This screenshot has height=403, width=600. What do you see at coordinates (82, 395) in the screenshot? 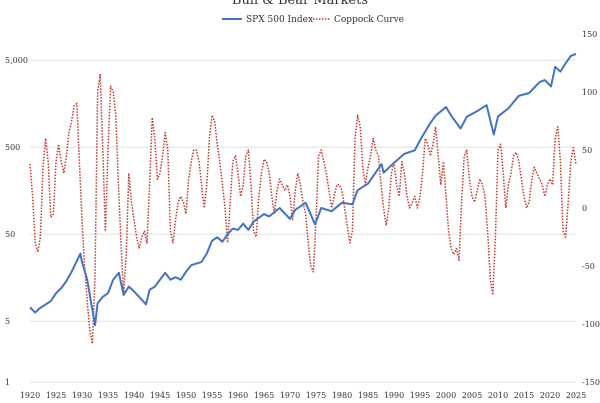
I see `x-tick-label: 1930` at bounding box center [82, 395].